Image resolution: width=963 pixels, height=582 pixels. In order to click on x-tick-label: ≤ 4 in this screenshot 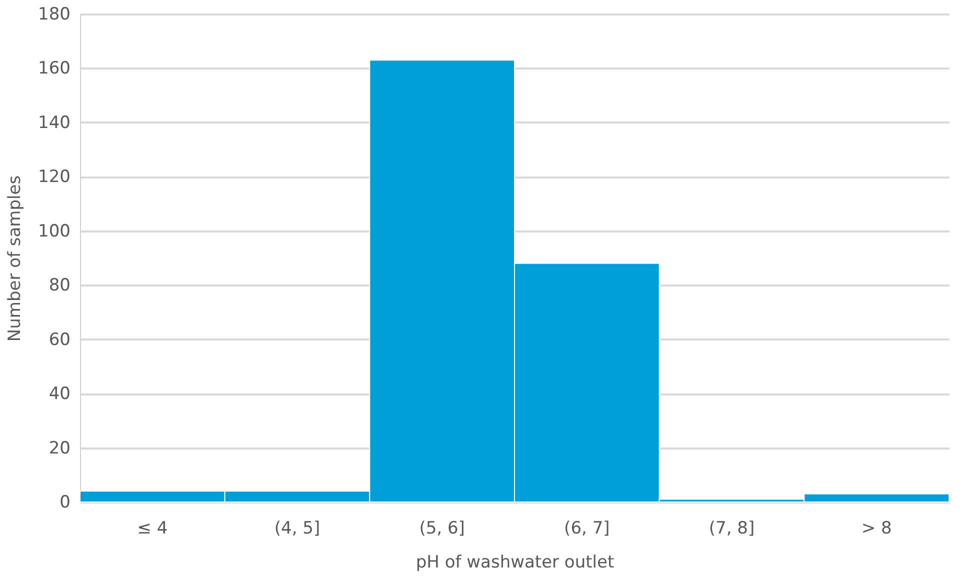, I will do `click(152, 528)`.